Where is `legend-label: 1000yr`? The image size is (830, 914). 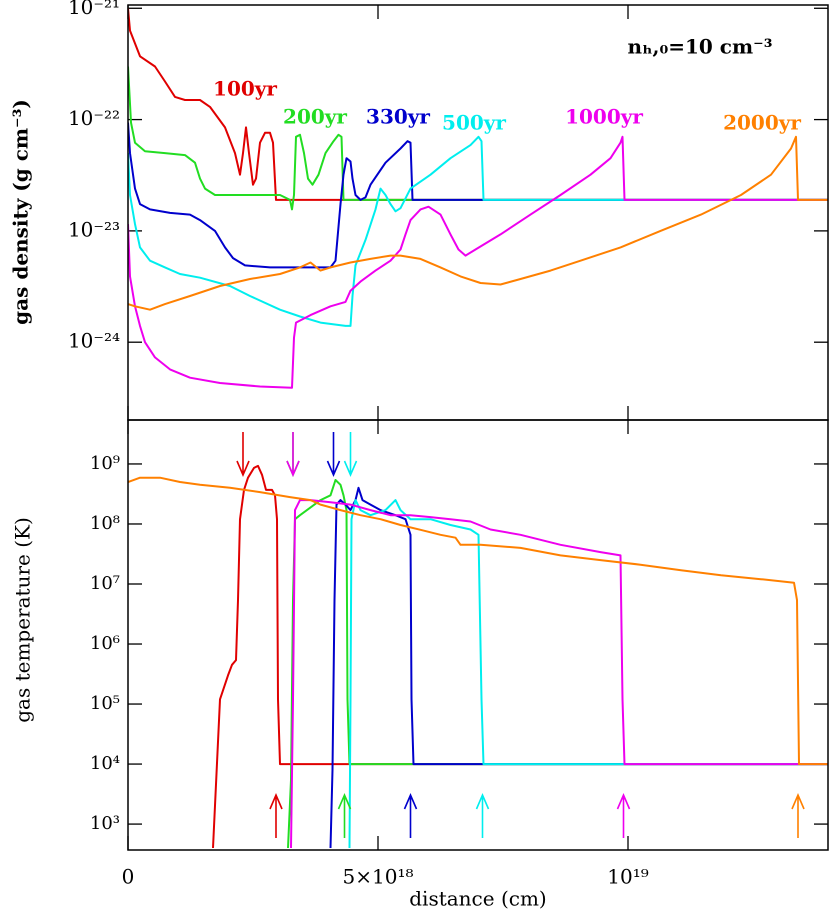 legend-label: 1000yr is located at coordinates (604, 117).